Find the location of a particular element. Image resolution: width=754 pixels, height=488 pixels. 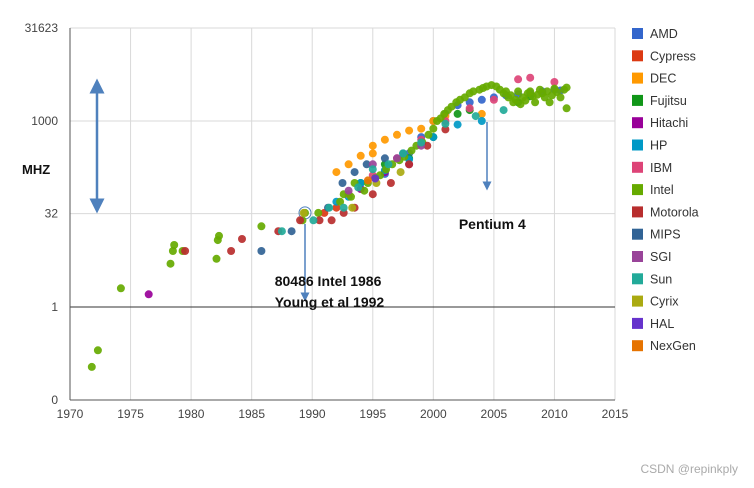

legend-label: Motorola is located at coordinates (674, 212).